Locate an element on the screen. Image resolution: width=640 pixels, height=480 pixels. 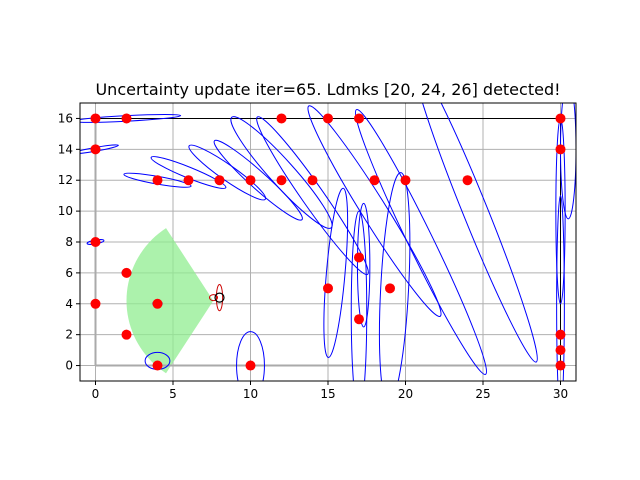
x-tick-label: 30 is located at coordinates (560, 394).